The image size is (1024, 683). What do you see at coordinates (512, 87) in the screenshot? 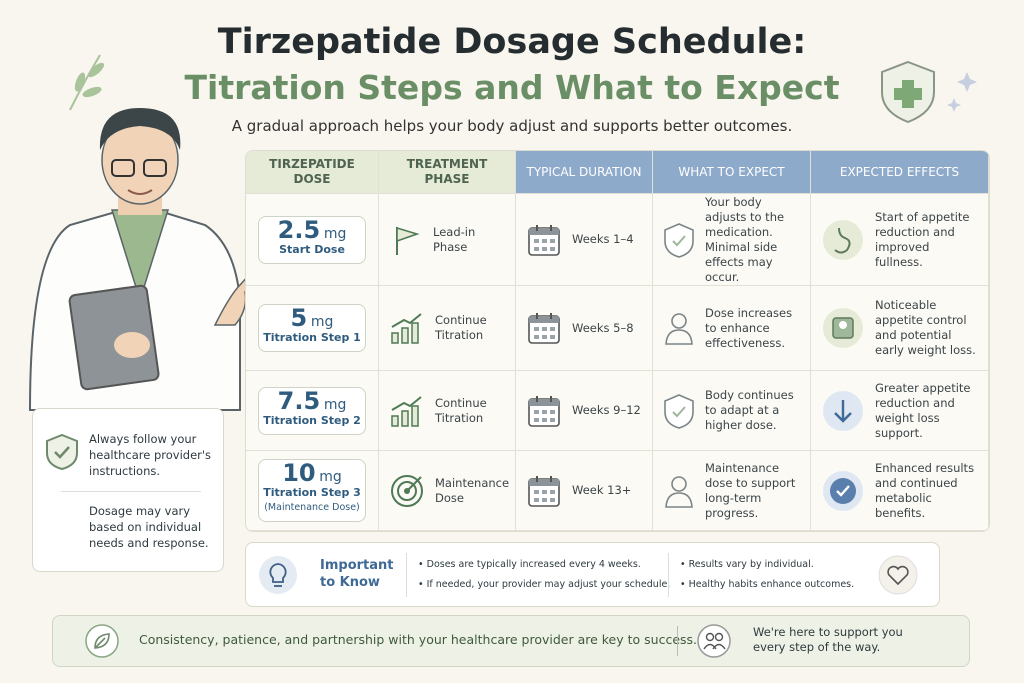
I see `title-line-2: Titration Steps and What to Expect` at bounding box center [512, 87].